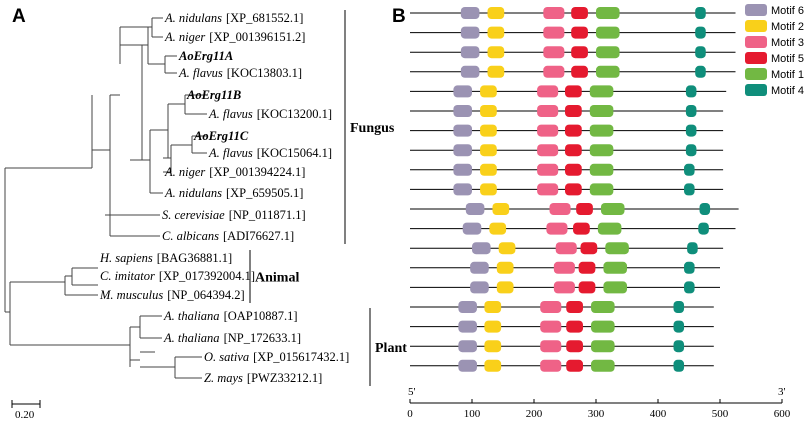  Describe the element at coordinates (25, 415) in the screenshot. I see `scale-bar-label: 0.20` at that location.